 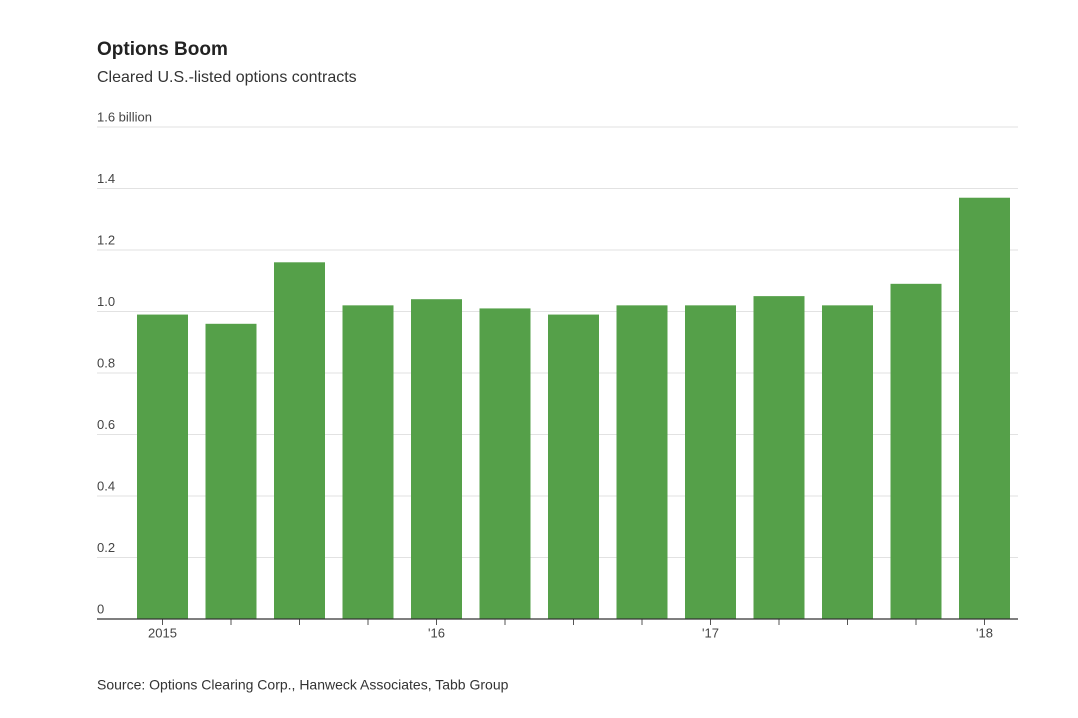 I want to click on x-tick-label: '16, so click(x=436, y=632).